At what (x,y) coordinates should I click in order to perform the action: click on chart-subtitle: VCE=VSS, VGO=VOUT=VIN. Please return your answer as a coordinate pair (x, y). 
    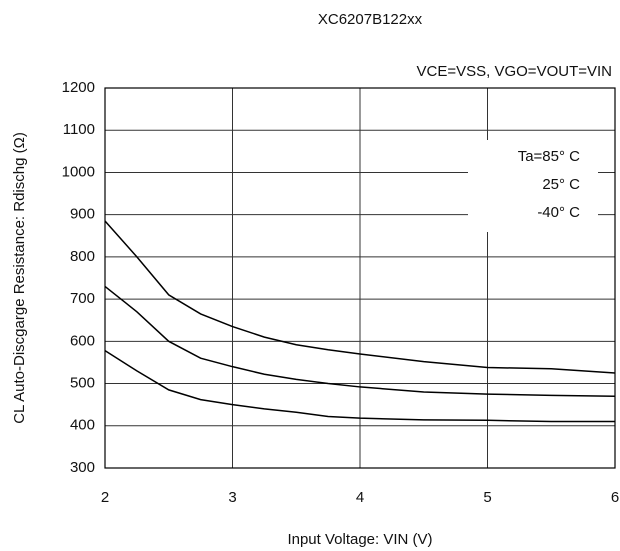
    Looking at the image, I should click on (514, 71).